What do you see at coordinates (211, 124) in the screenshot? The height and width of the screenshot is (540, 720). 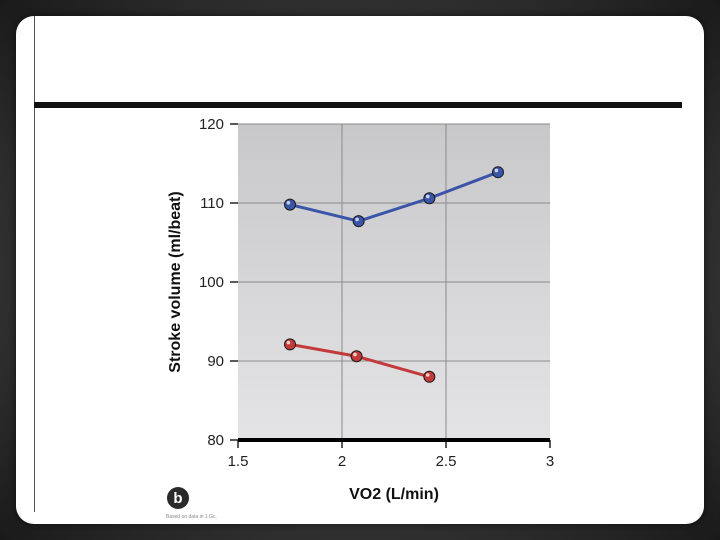 I see `y-tick-label: 120` at bounding box center [211, 124].